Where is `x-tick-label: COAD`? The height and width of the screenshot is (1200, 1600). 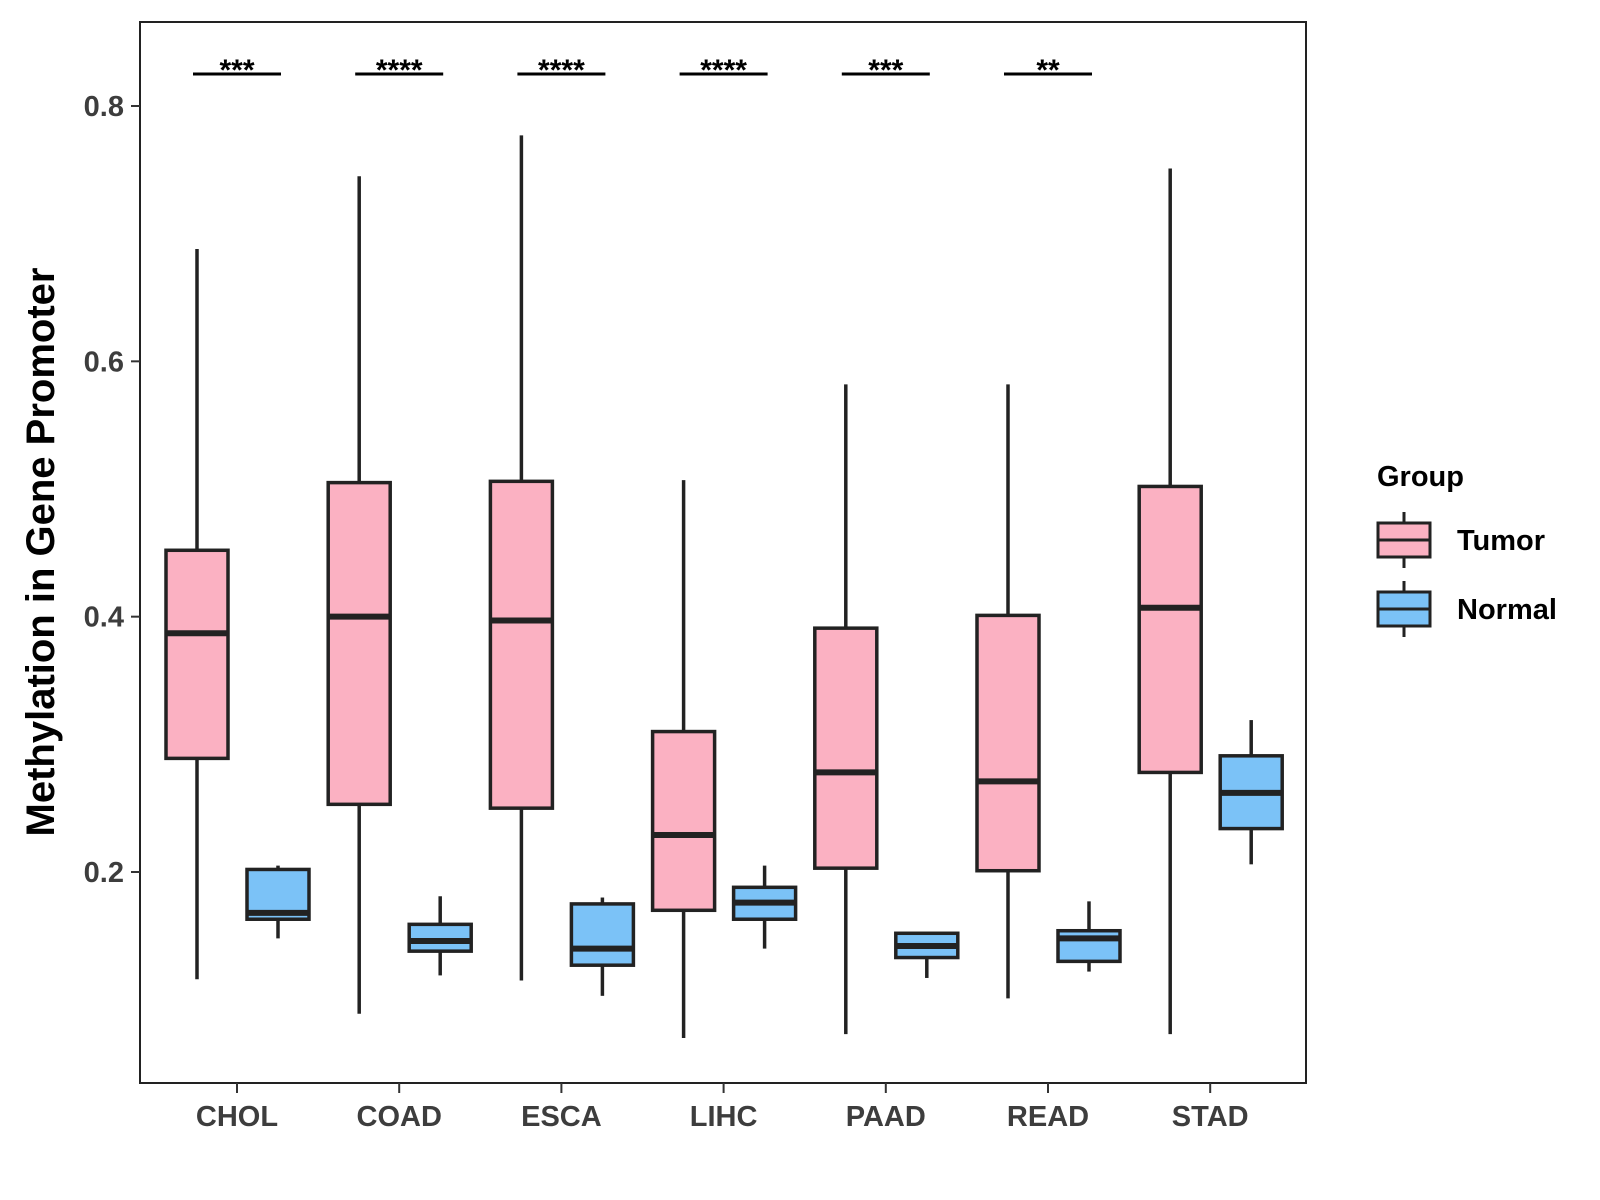
x-tick-label: COAD is located at coordinates (399, 1117).